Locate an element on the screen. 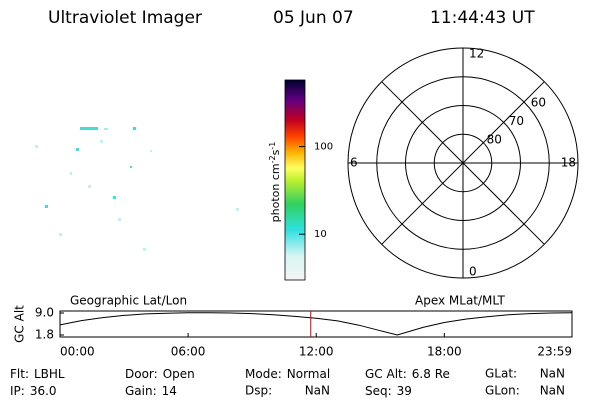 Image resolution: width=600 pixels, height=400 pixels. colorbar-tick-label: 100 is located at coordinates (323, 147).